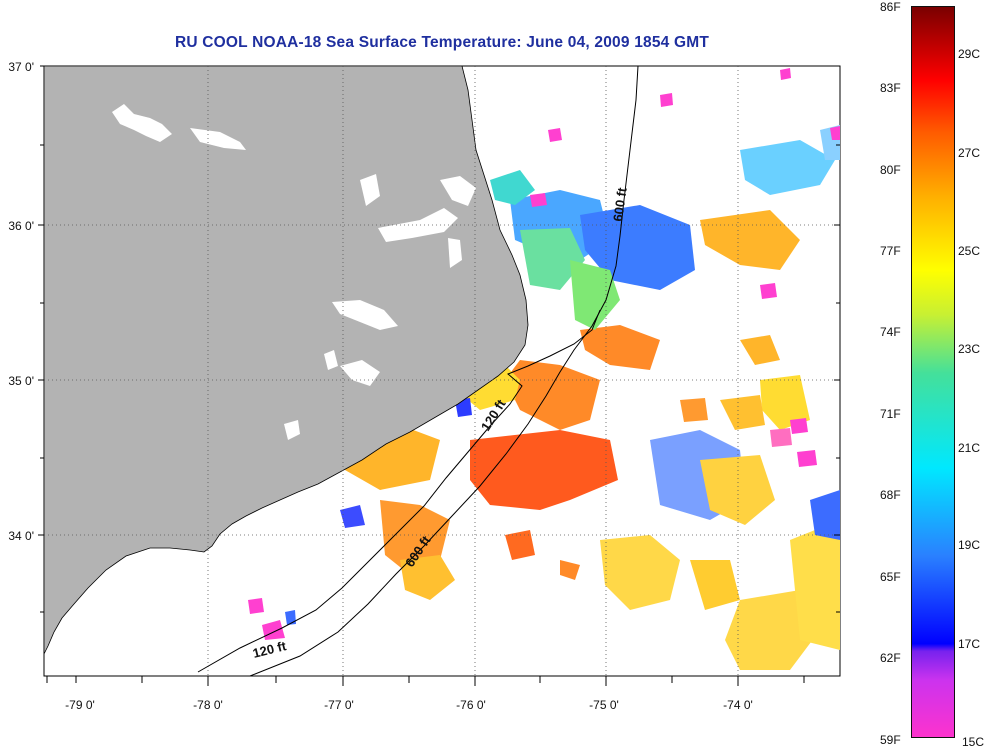  I want to click on lat-label-34: 34 0', so click(21, 536).